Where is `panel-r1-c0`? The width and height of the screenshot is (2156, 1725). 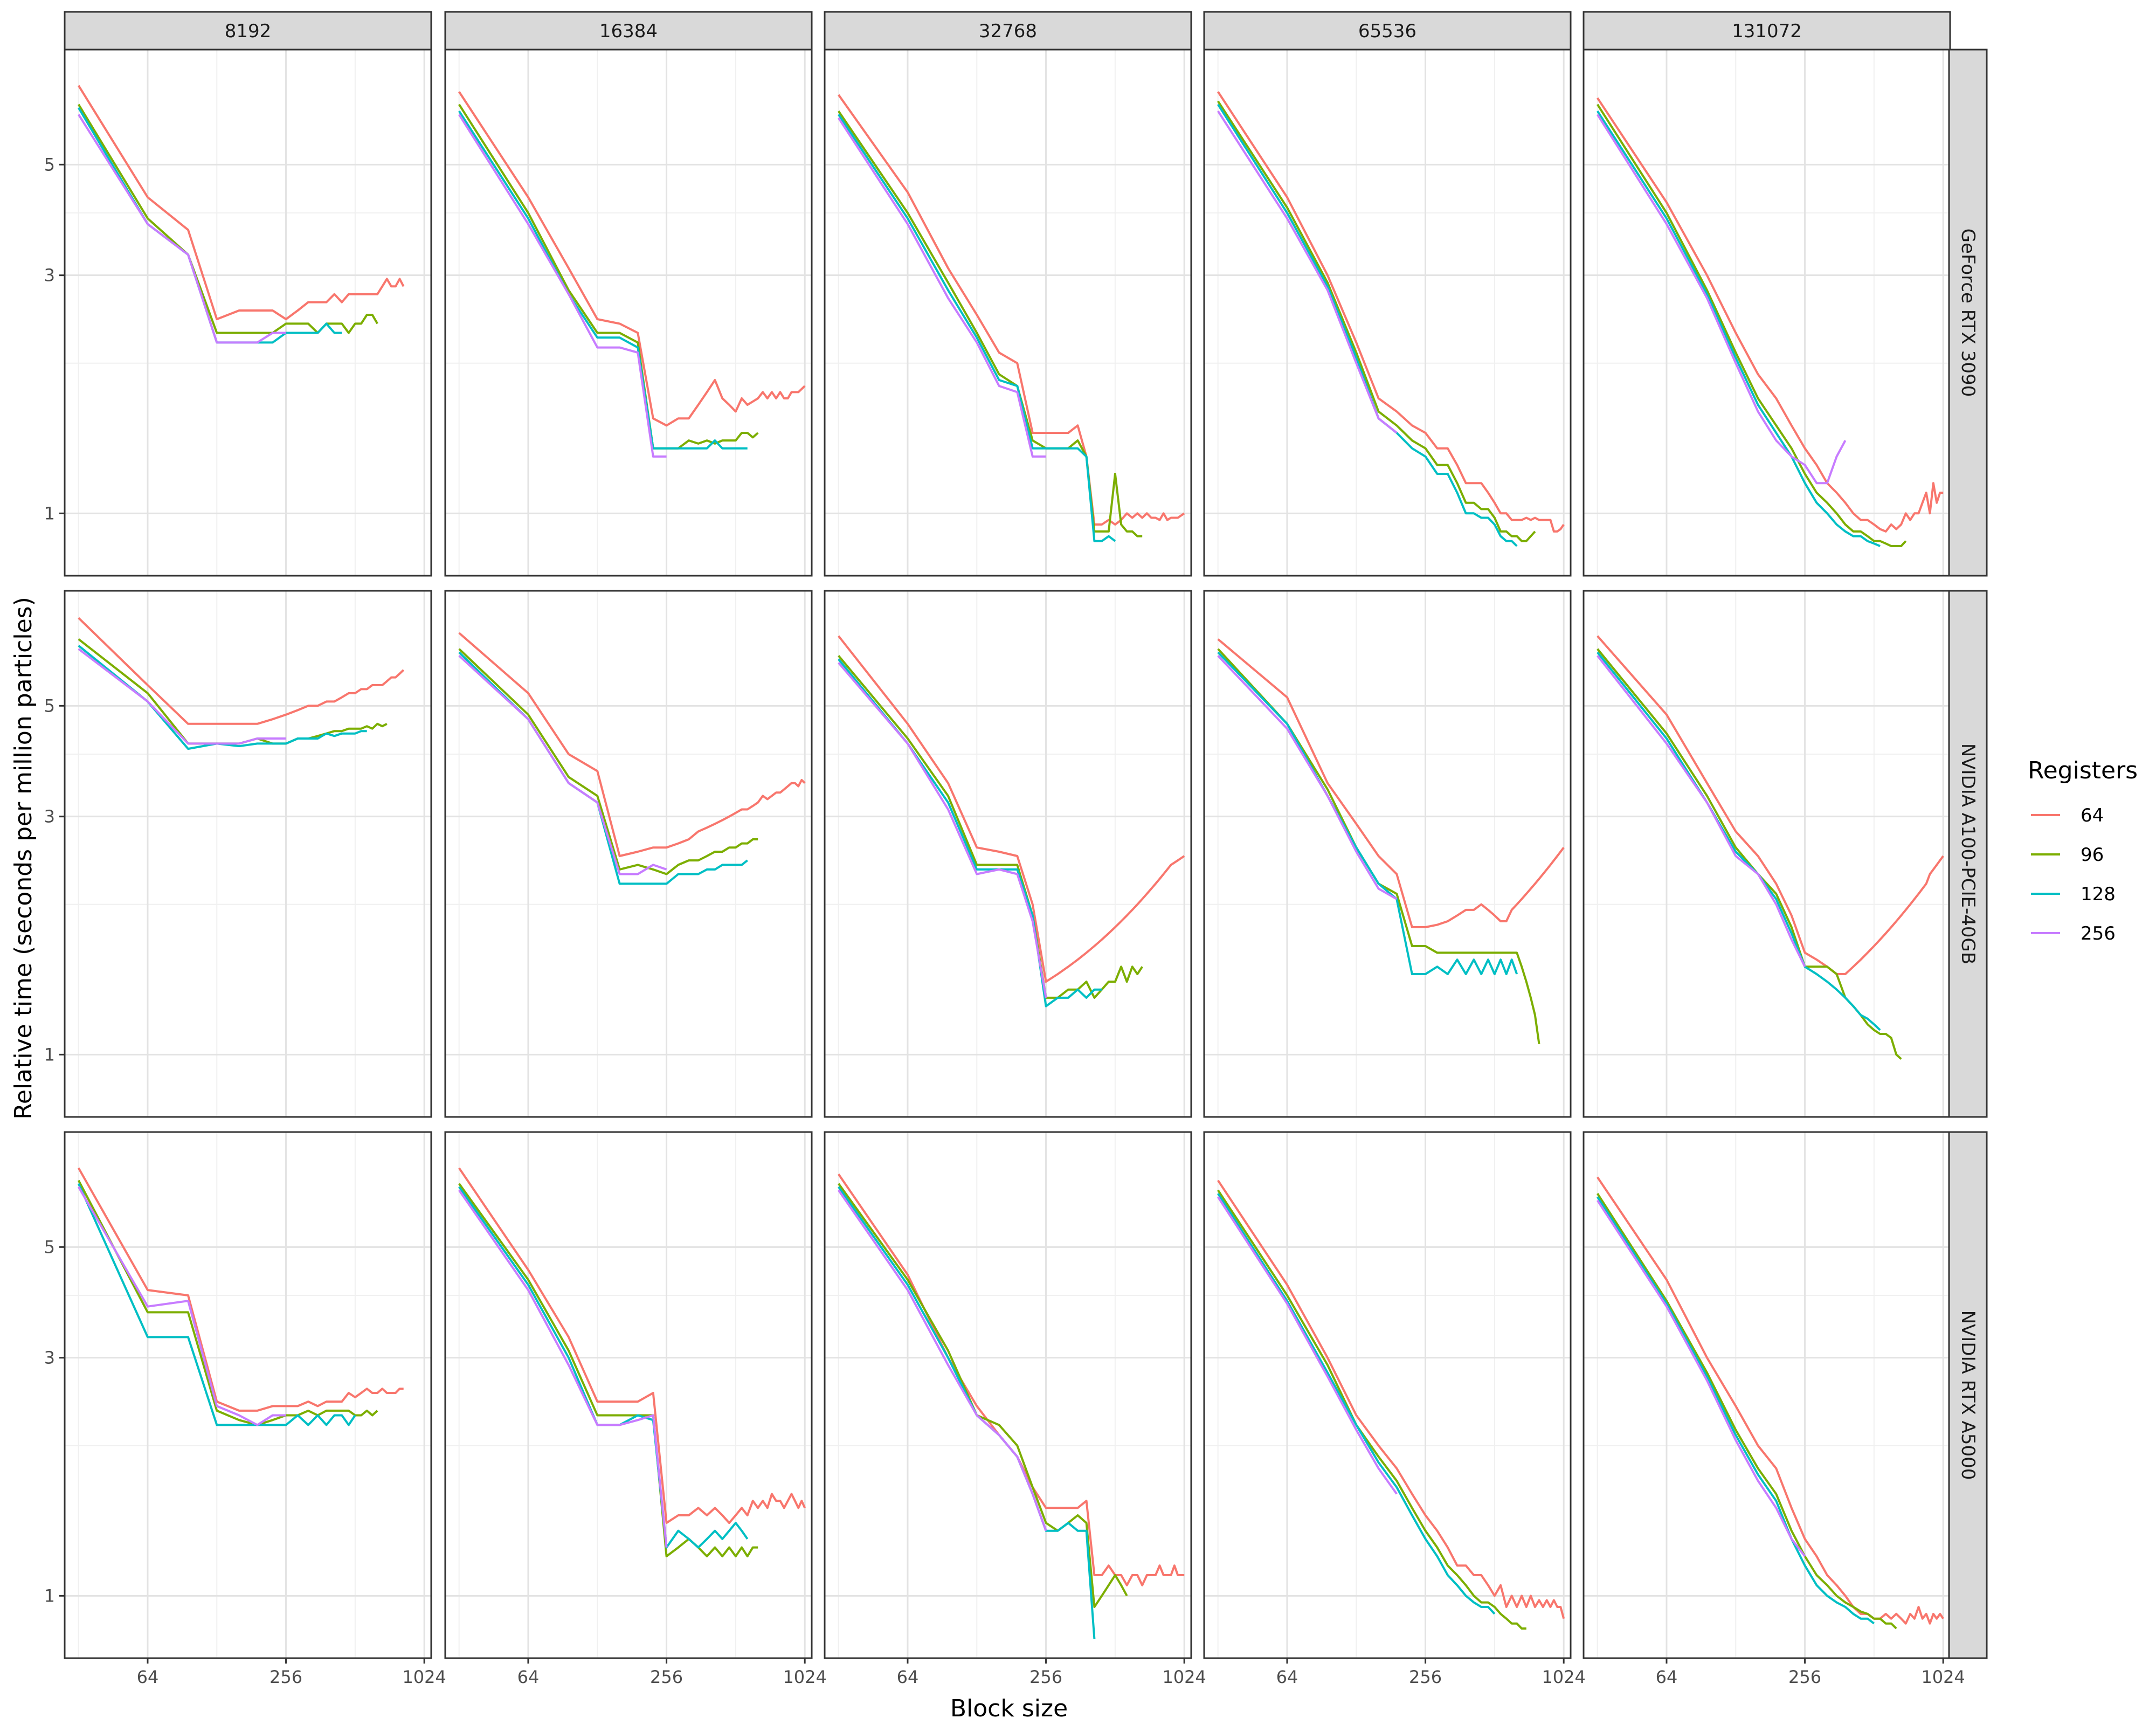
panel-r1-c0 is located at coordinates (248, 854).